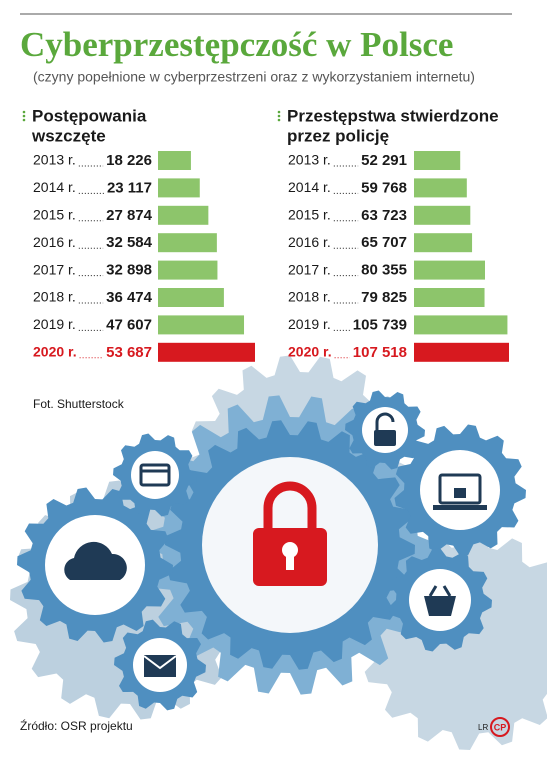 The image size is (547, 760). What do you see at coordinates (89, 115) in the screenshot?
I see `chart-heading: Postępowania` at bounding box center [89, 115].